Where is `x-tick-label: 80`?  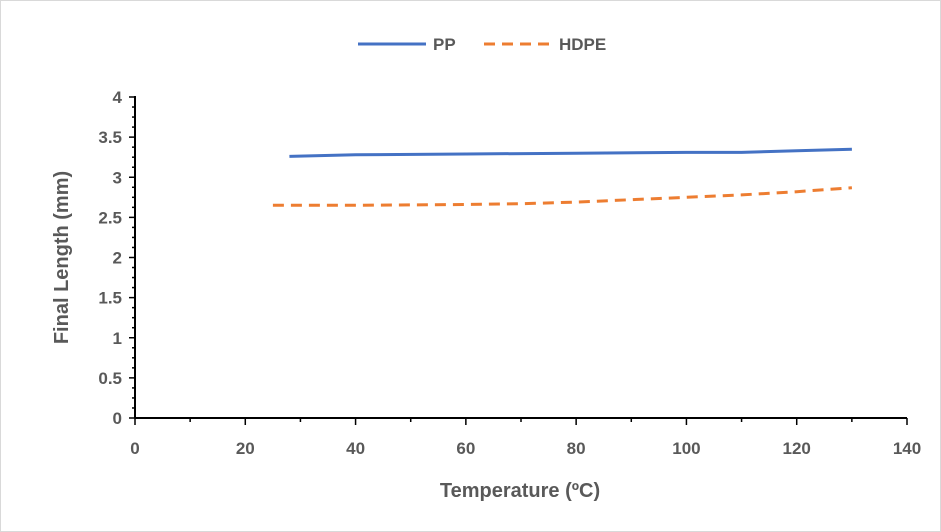
x-tick-label: 80 is located at coordinates (576, 448).